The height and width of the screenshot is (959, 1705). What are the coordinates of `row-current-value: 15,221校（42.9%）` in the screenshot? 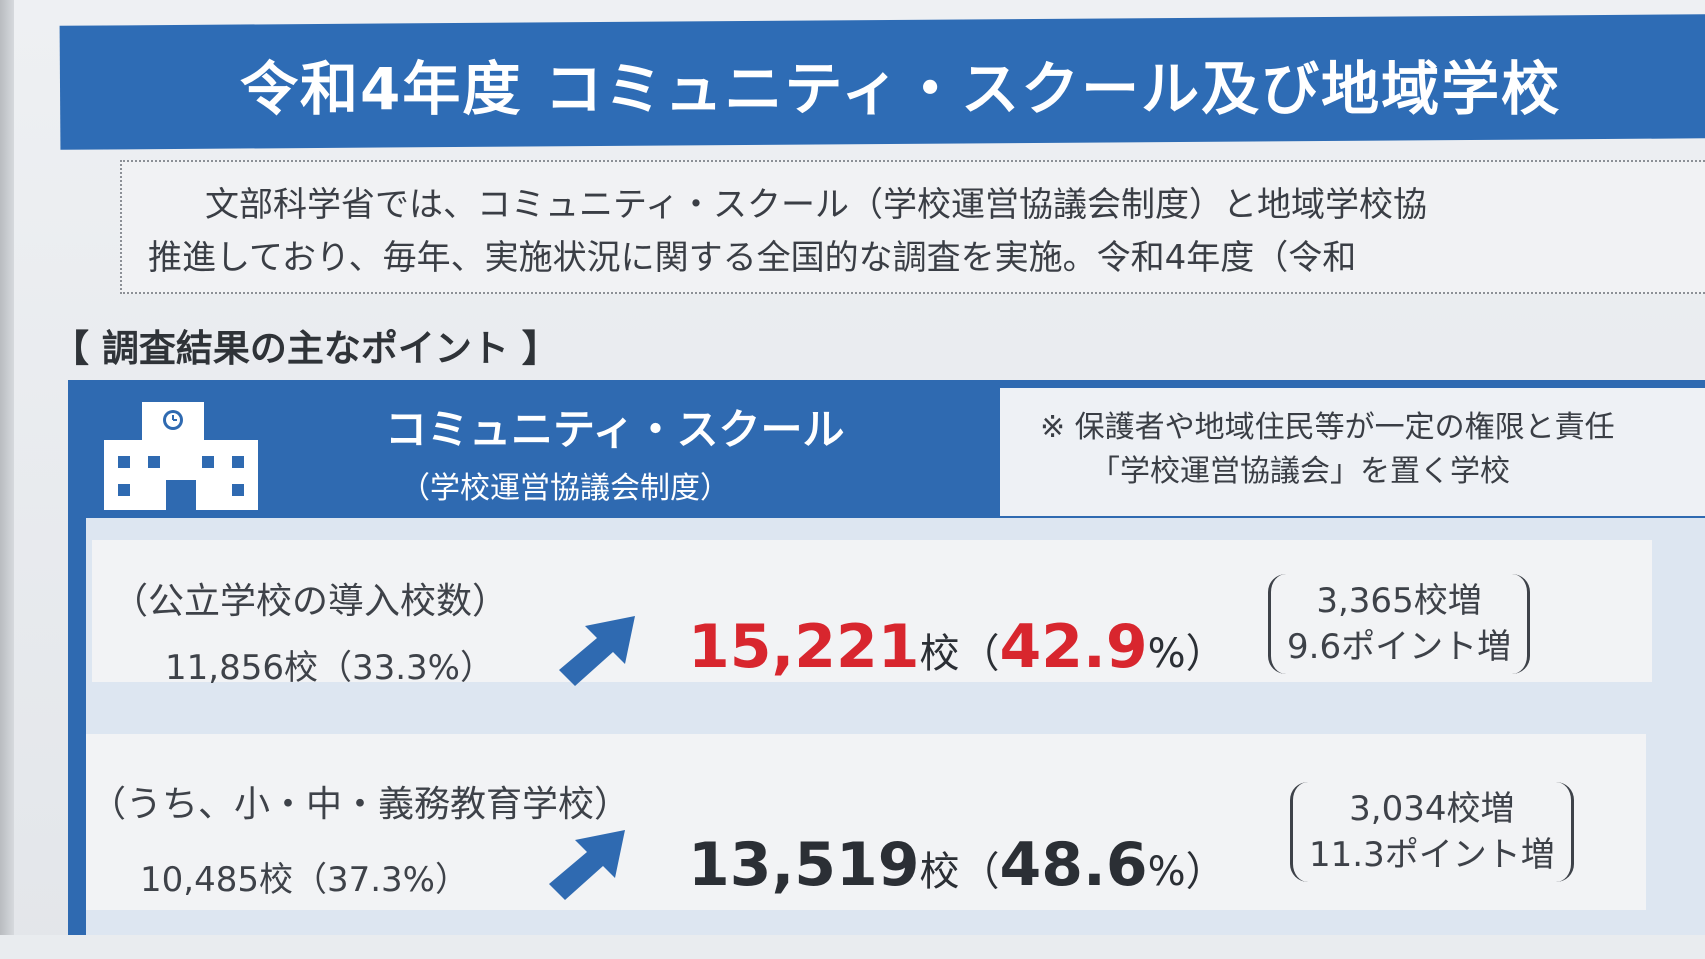 It's located at (957, 647).